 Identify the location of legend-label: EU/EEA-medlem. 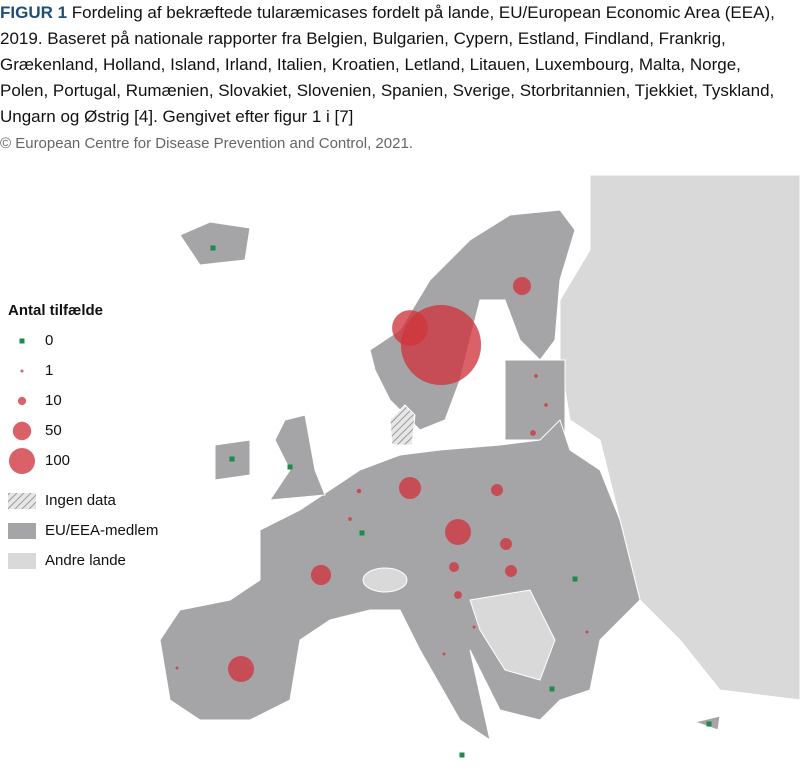
(101, 530).